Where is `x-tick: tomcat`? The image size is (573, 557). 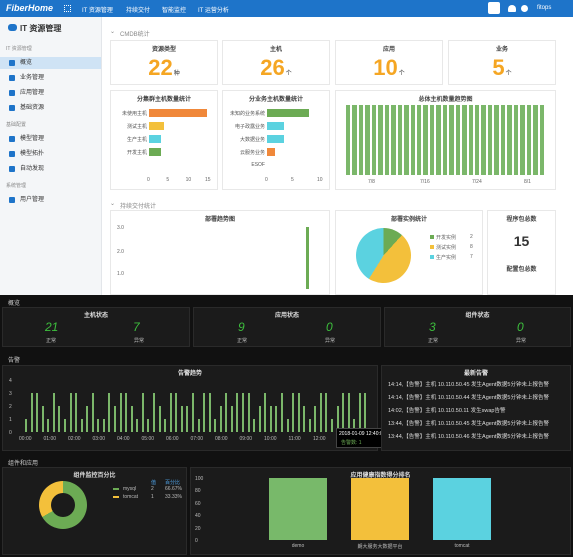
x-tick: tomcat is located at coordinates (462, 546).